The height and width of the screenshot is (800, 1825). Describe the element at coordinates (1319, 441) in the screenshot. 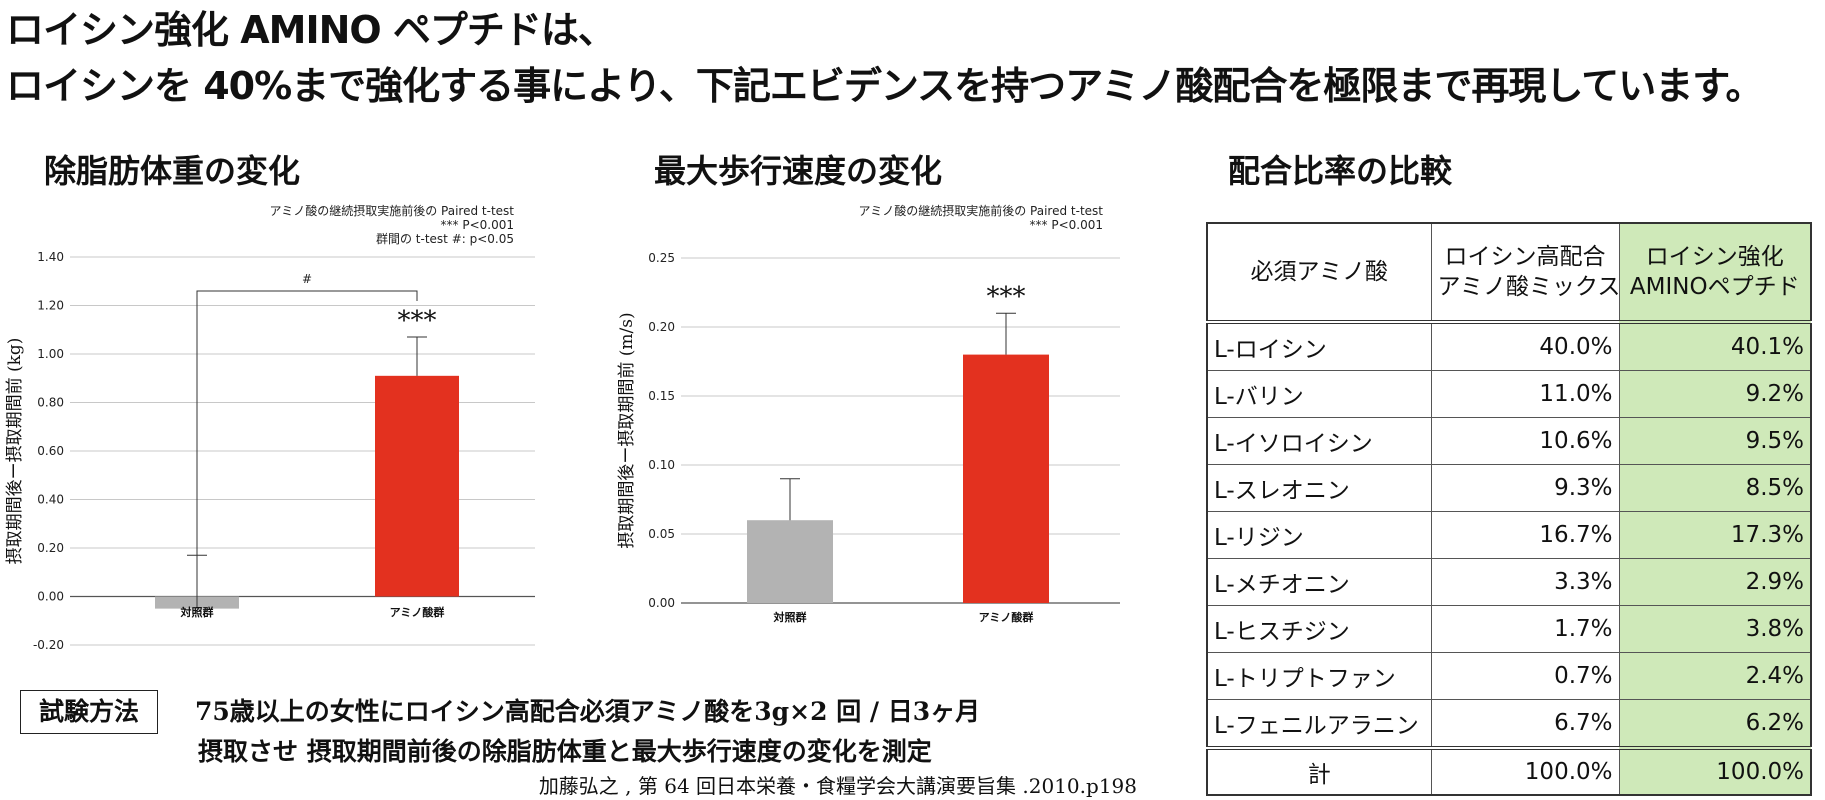

I see `amino-acid-name: L-イソロイシン` at that location.